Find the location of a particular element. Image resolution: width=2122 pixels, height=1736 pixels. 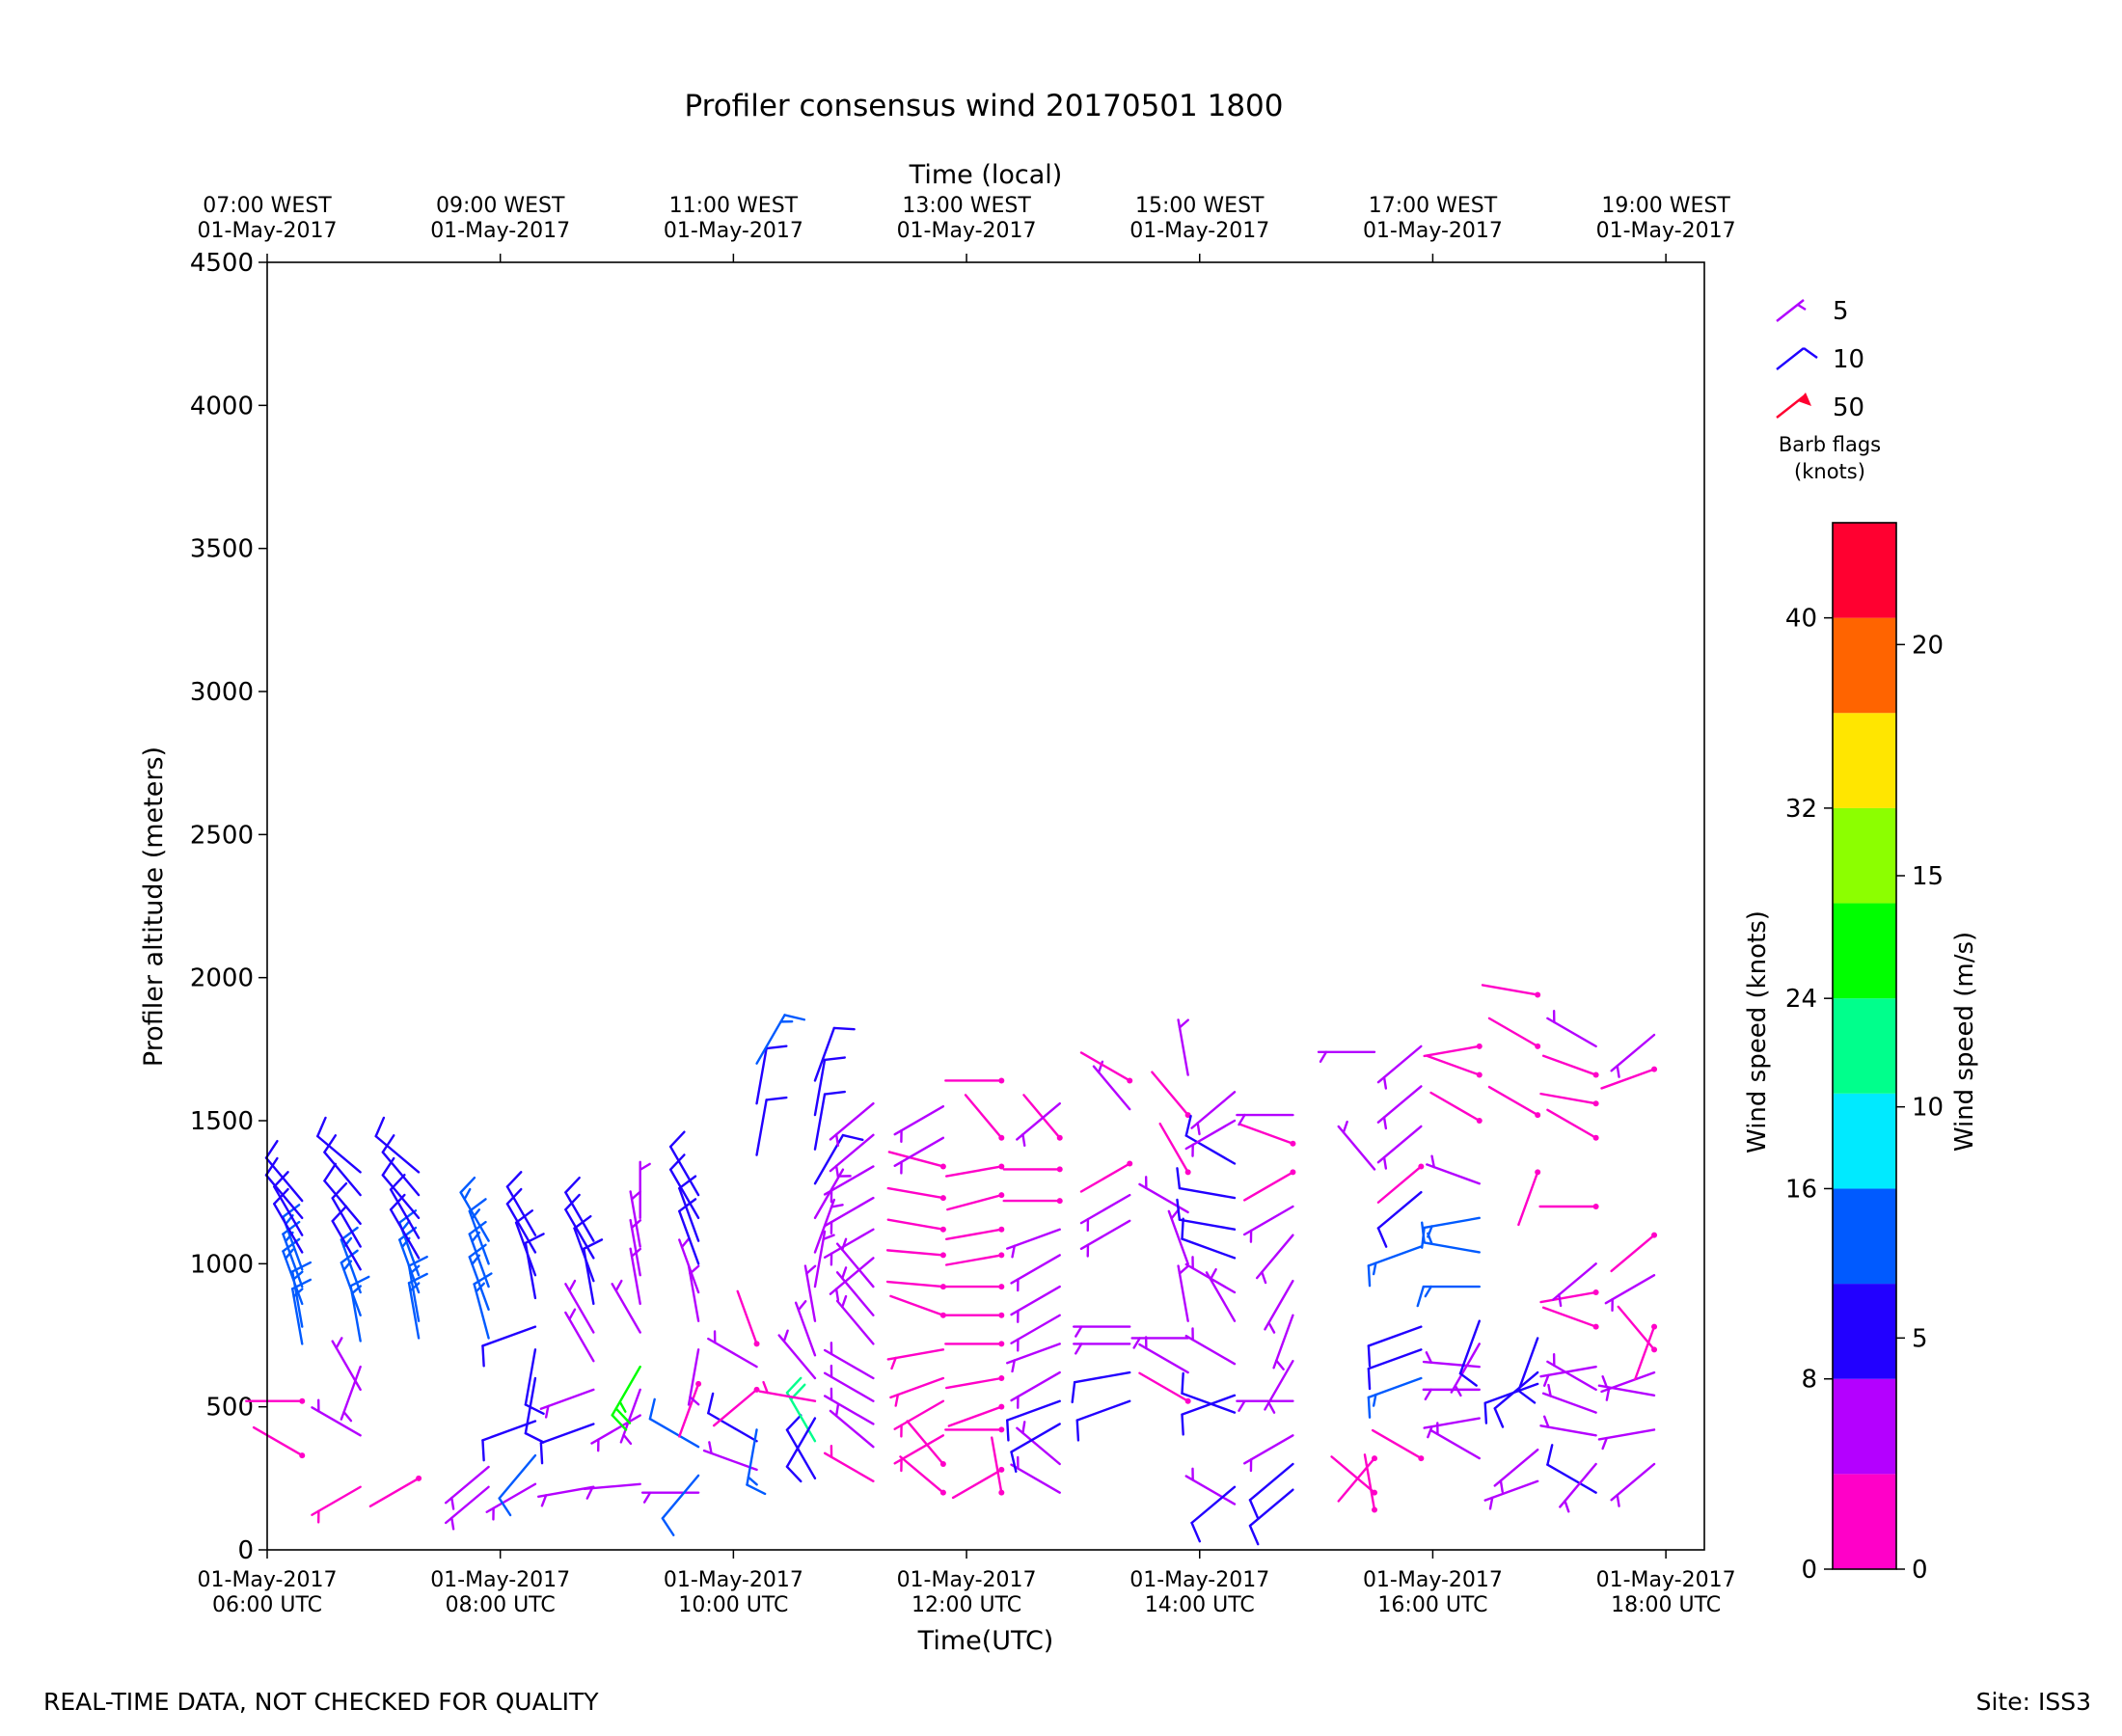

colorbar-knots-label: 32 is located at coordinates (1801, 809).